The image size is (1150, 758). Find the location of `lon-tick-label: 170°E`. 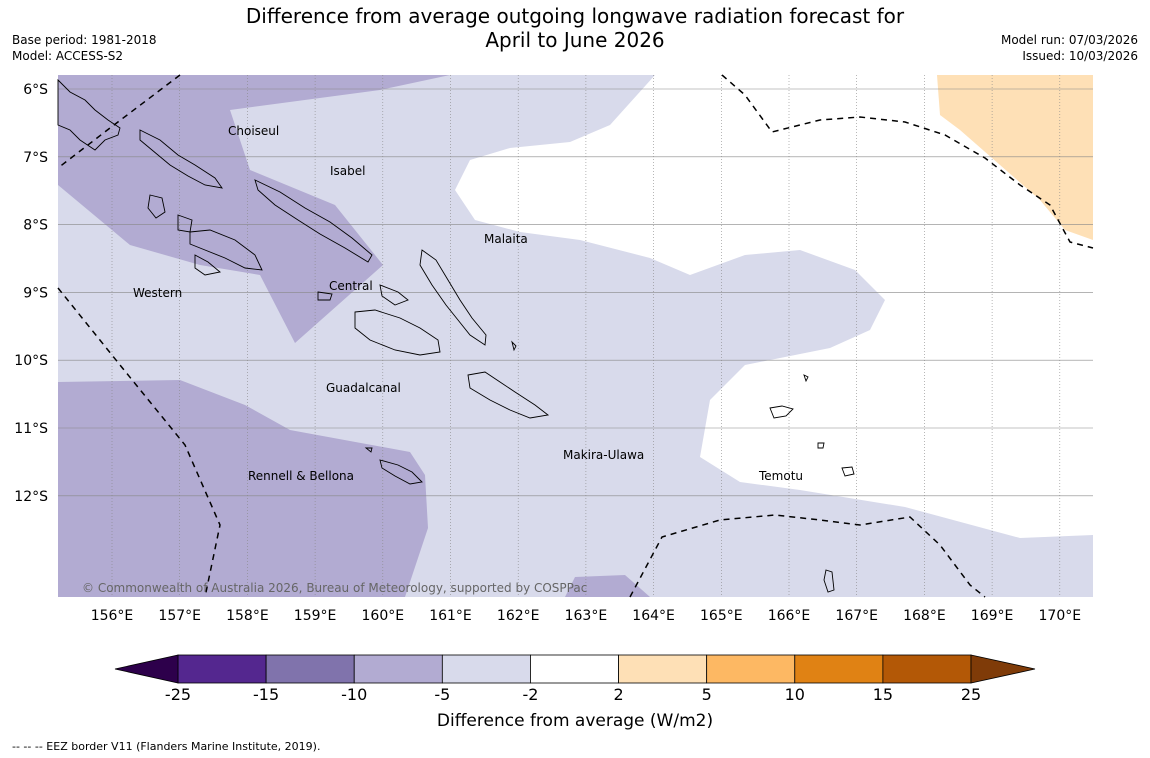

lon-tick-label: 170°E is located at coordinates (1060, 616).